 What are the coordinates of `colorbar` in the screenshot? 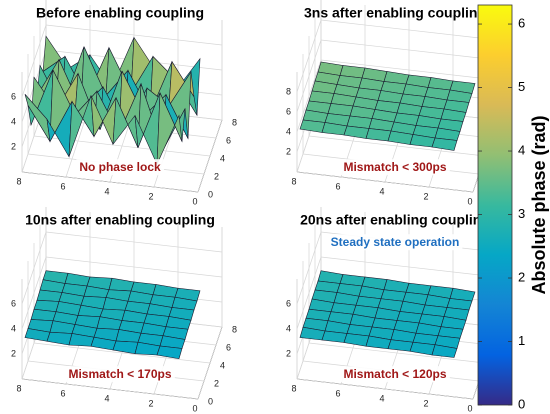 It's located at (495, 205).